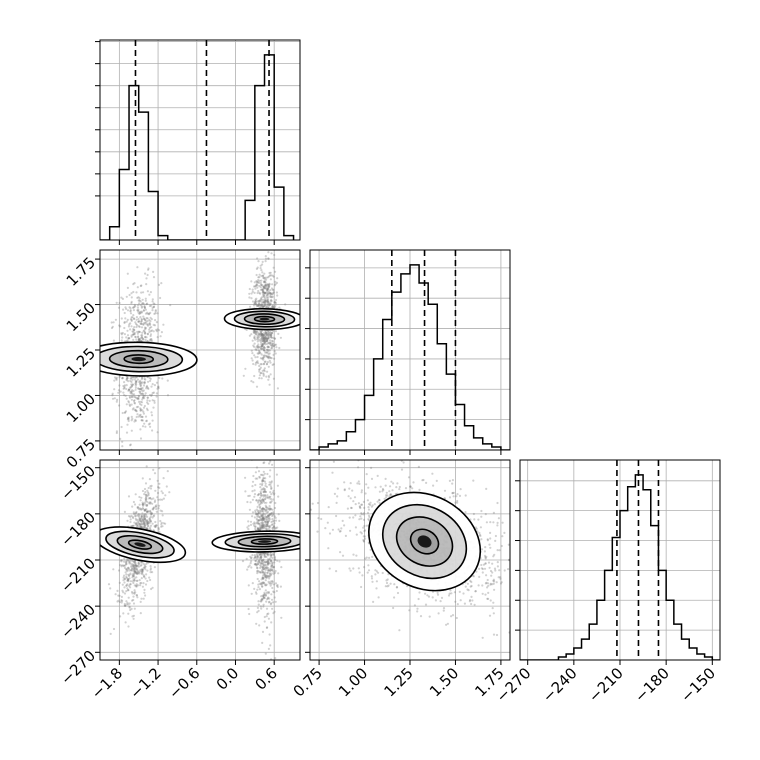 Image resolution: width=760 pixels, height=760 pixels. Describe the element at coordinates (410, 357) in the screenshot. I see `histogram-step` at that location.